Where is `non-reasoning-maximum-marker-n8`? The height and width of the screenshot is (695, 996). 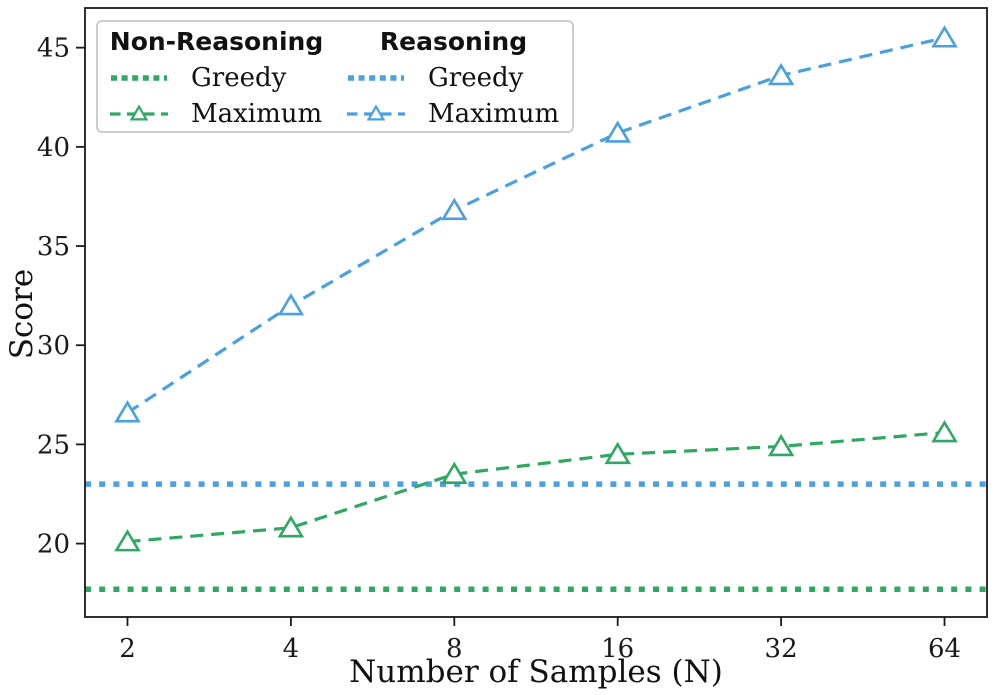 non-reasoning-maximum-marker-n8 is located at coordinates (454, 472).